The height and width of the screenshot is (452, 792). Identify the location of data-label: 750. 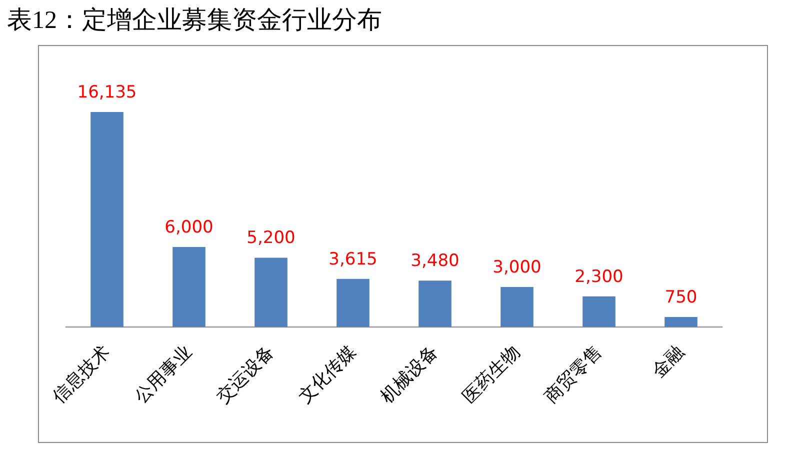
(681, 298).